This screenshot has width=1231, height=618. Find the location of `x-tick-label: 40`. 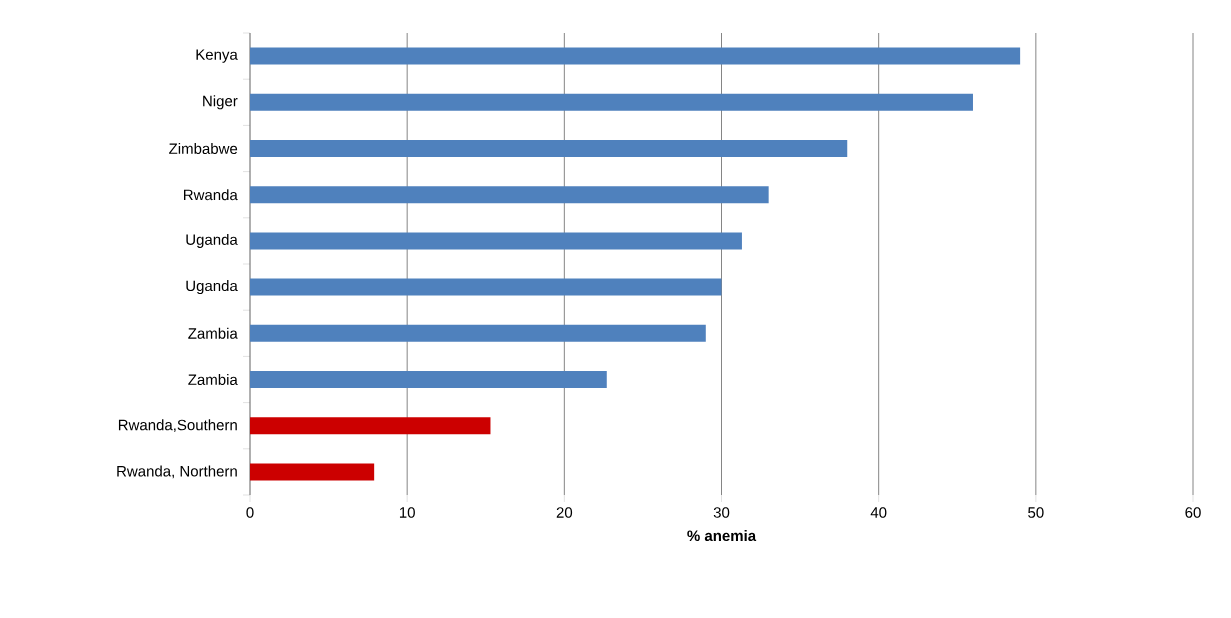

x-tick-label: 40 is located at coordinates (878, 512).